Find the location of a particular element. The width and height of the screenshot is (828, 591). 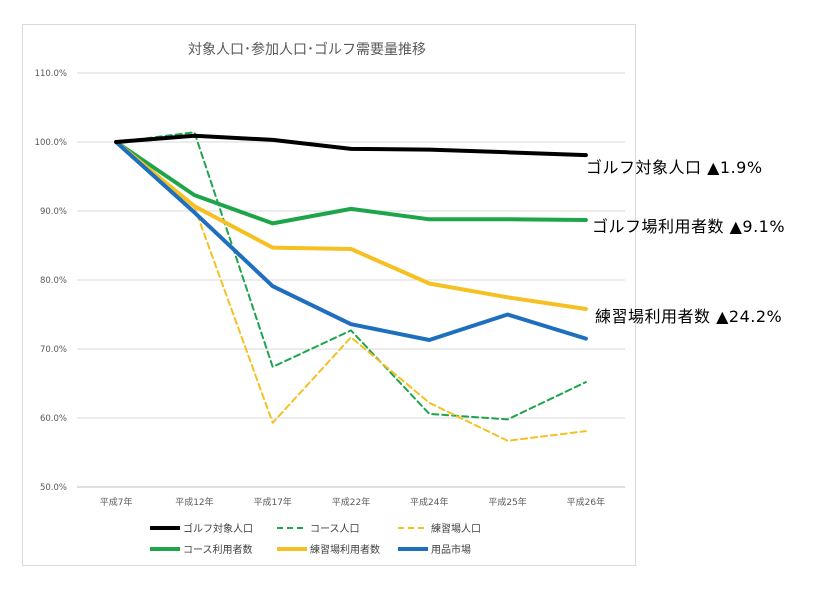

x-tick-label: 平成17年 is located at coordinates (272, 502).